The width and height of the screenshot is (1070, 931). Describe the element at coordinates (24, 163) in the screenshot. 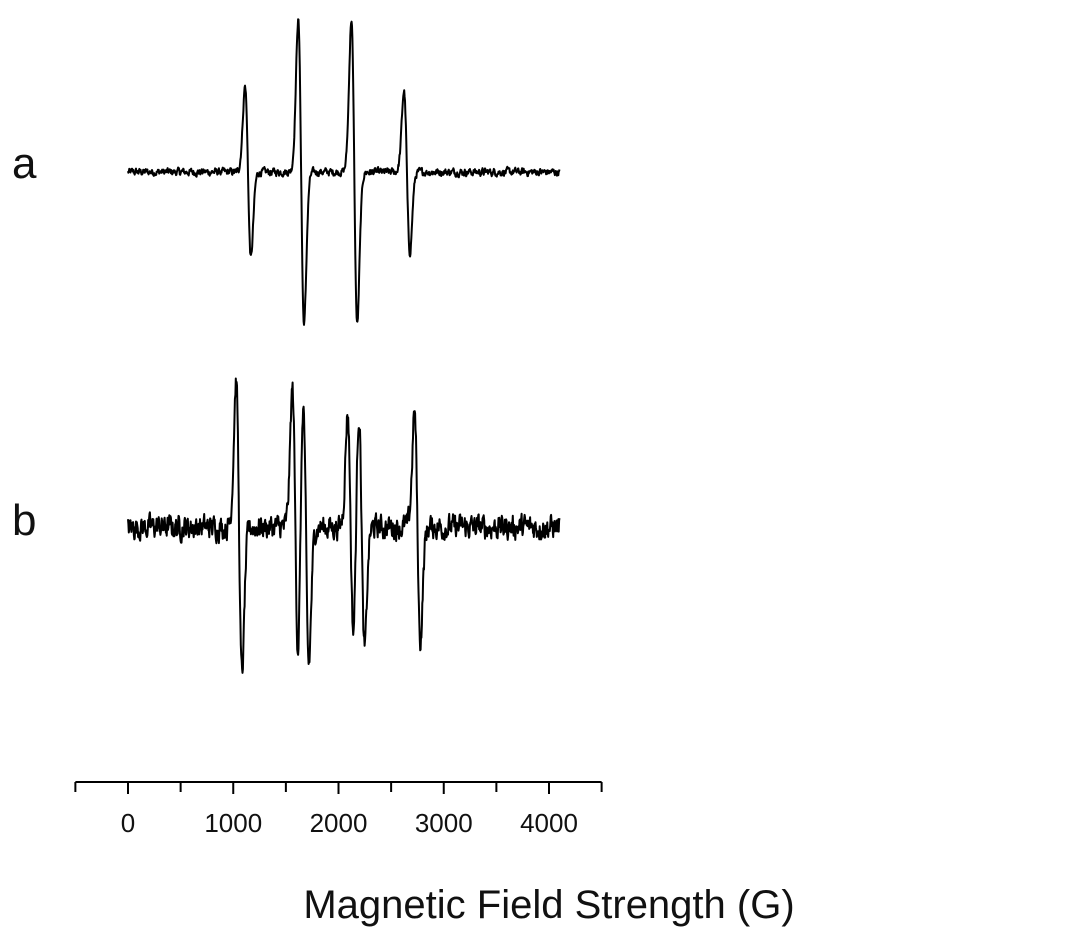

I see `series-label-a: a` at that location.